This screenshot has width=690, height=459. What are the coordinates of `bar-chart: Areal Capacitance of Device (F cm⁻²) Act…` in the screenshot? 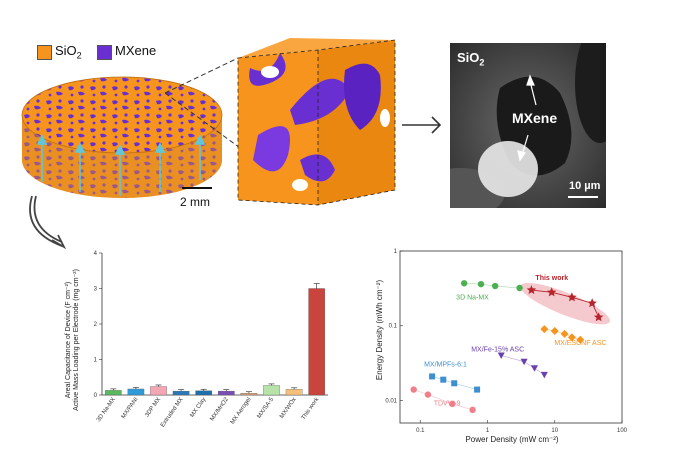 It's located at (196, 340).